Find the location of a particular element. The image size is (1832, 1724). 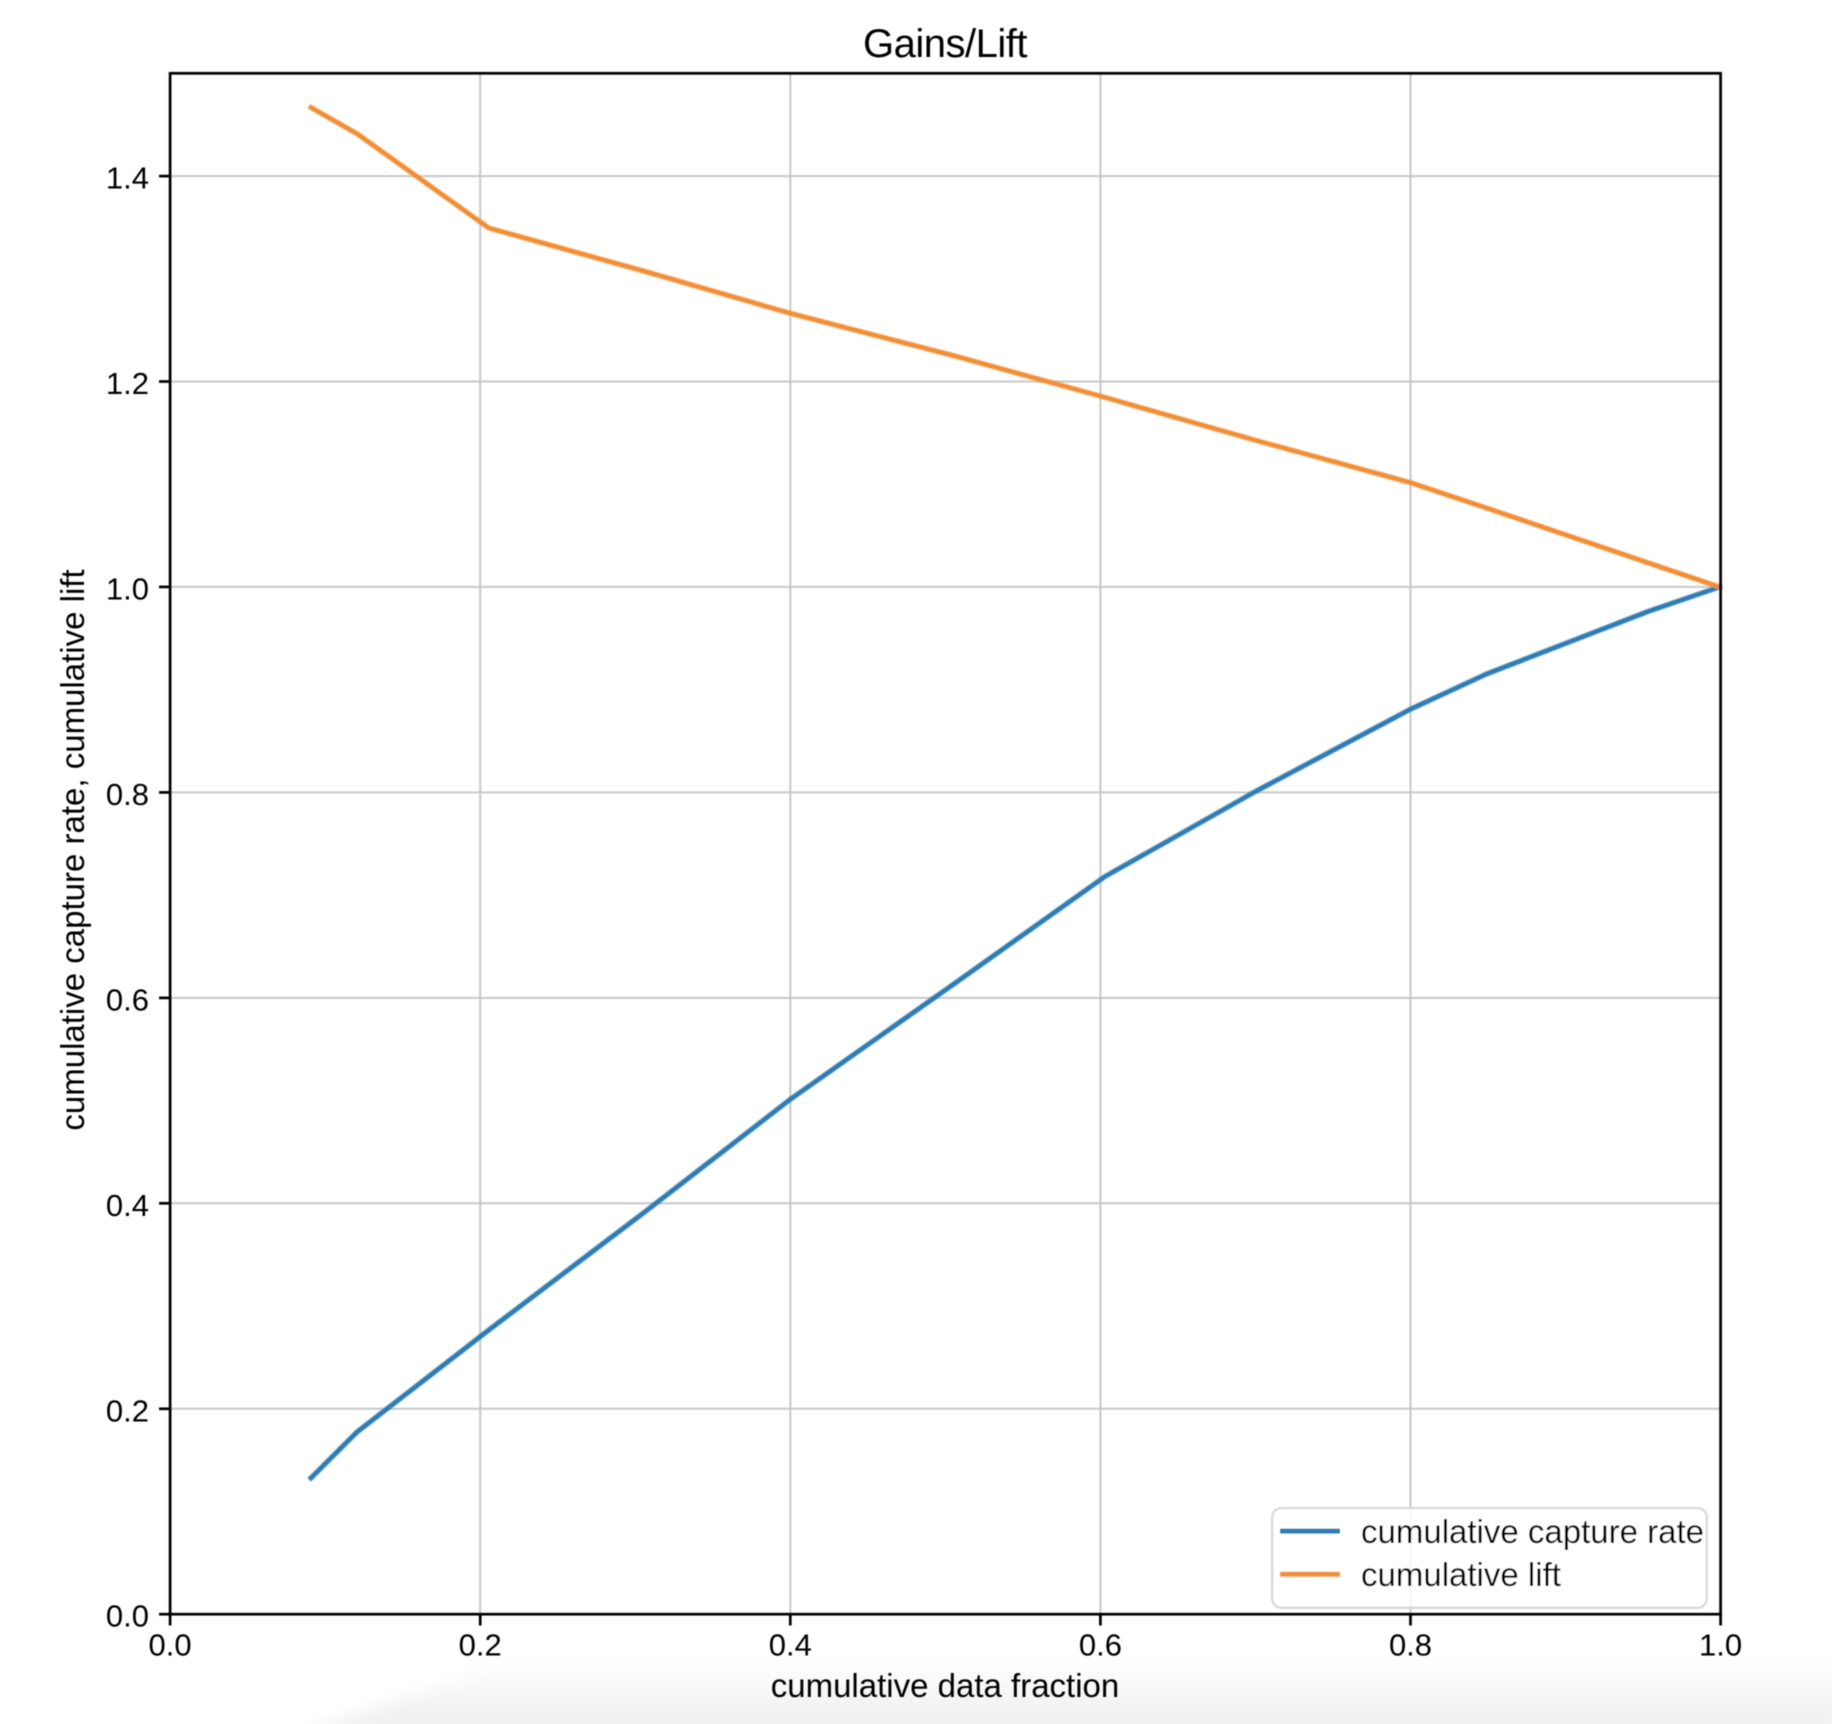

svg-text: cumulative data fraction is located at coordinates (945, 1685).